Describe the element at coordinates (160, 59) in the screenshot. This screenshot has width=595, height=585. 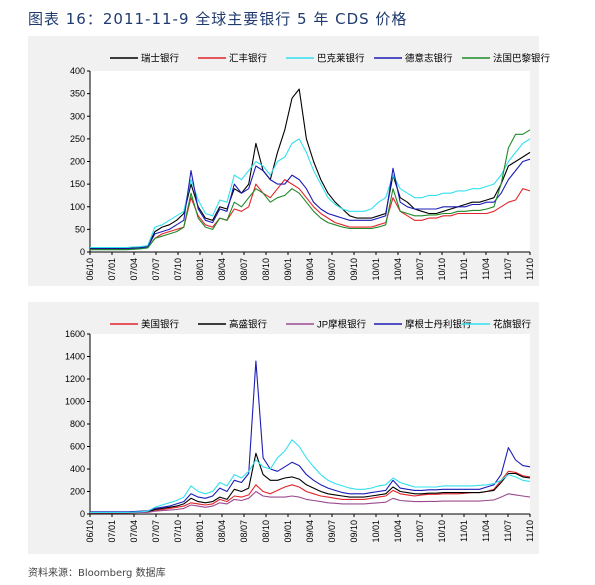
I see `legend-label: 瑞士银行` at that location.